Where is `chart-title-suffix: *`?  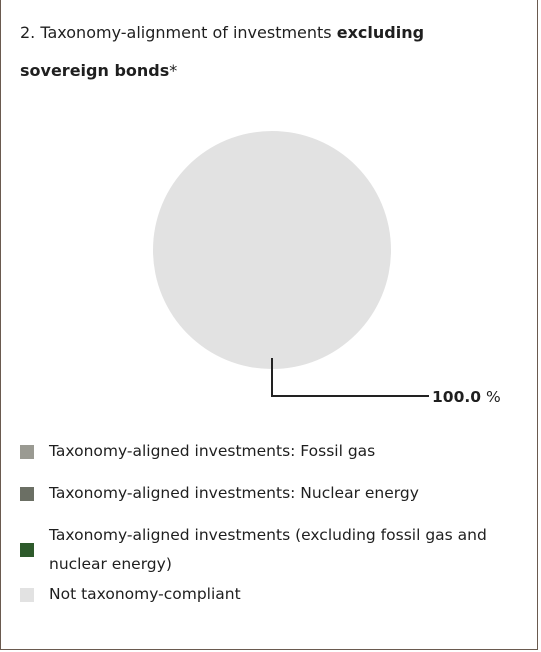
chart-title-suffix: * is located at coordinates (173, 70).